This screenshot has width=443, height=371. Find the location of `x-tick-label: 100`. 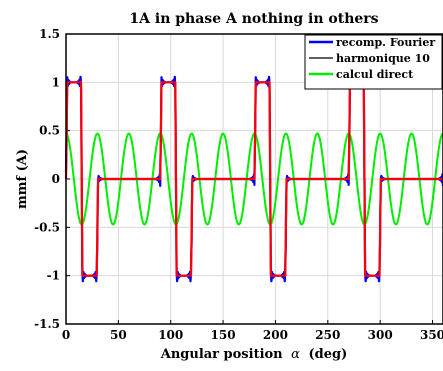

x-tick-label: 100 is located at coordinates (170, 335).